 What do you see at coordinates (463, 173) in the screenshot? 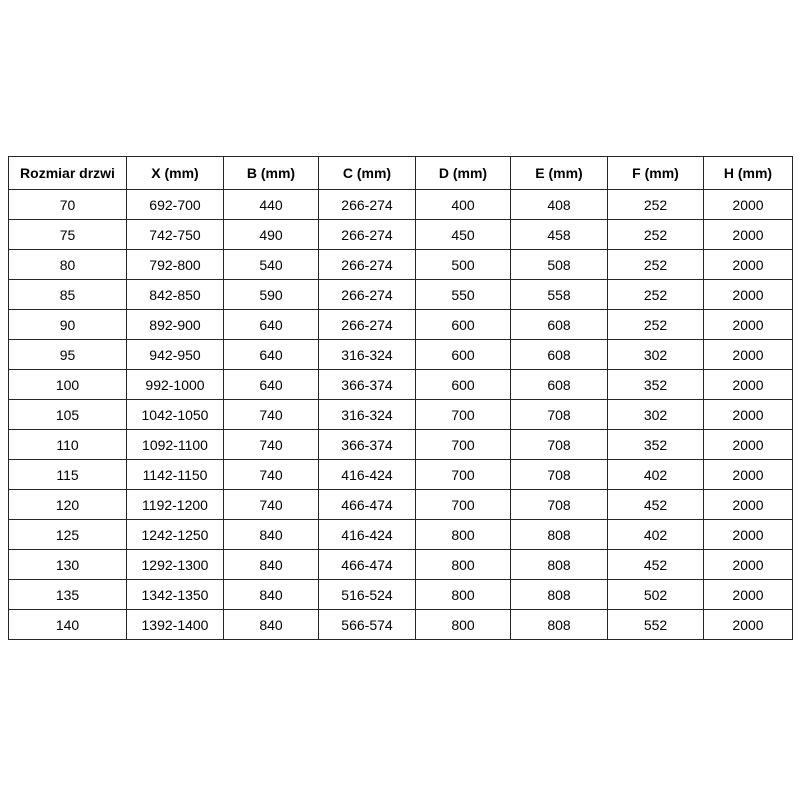
I see `column-header-d-mm: D (mm)` at bounding box center [463, 173].